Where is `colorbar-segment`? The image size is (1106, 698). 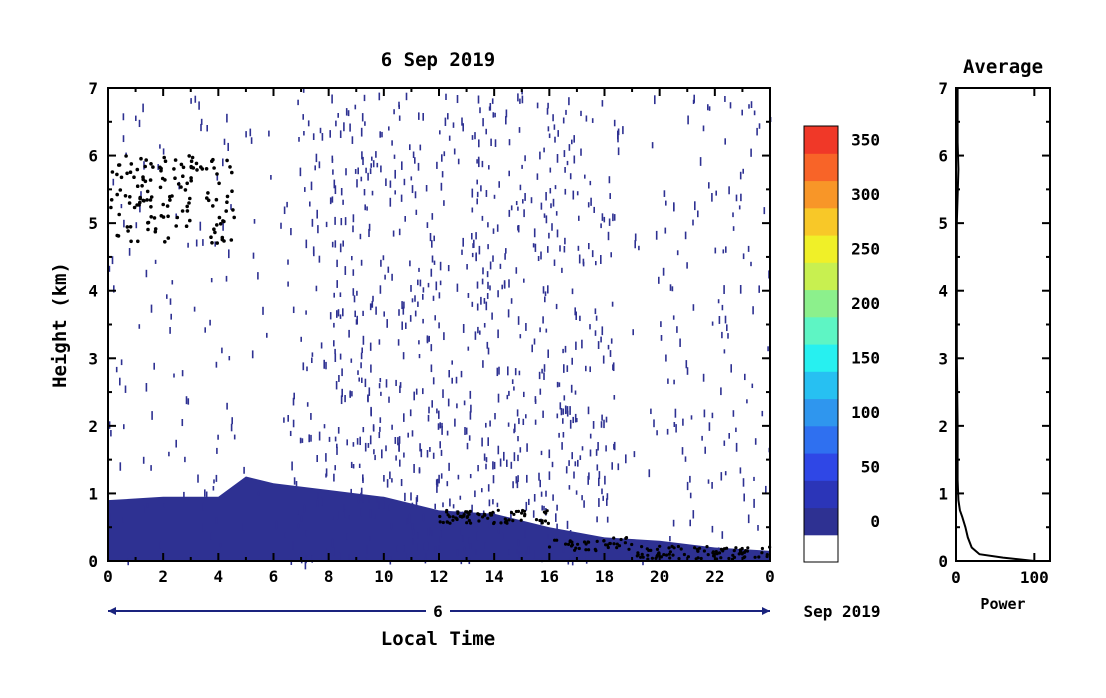 colorbar-segment is located at coordinates (821, 467).